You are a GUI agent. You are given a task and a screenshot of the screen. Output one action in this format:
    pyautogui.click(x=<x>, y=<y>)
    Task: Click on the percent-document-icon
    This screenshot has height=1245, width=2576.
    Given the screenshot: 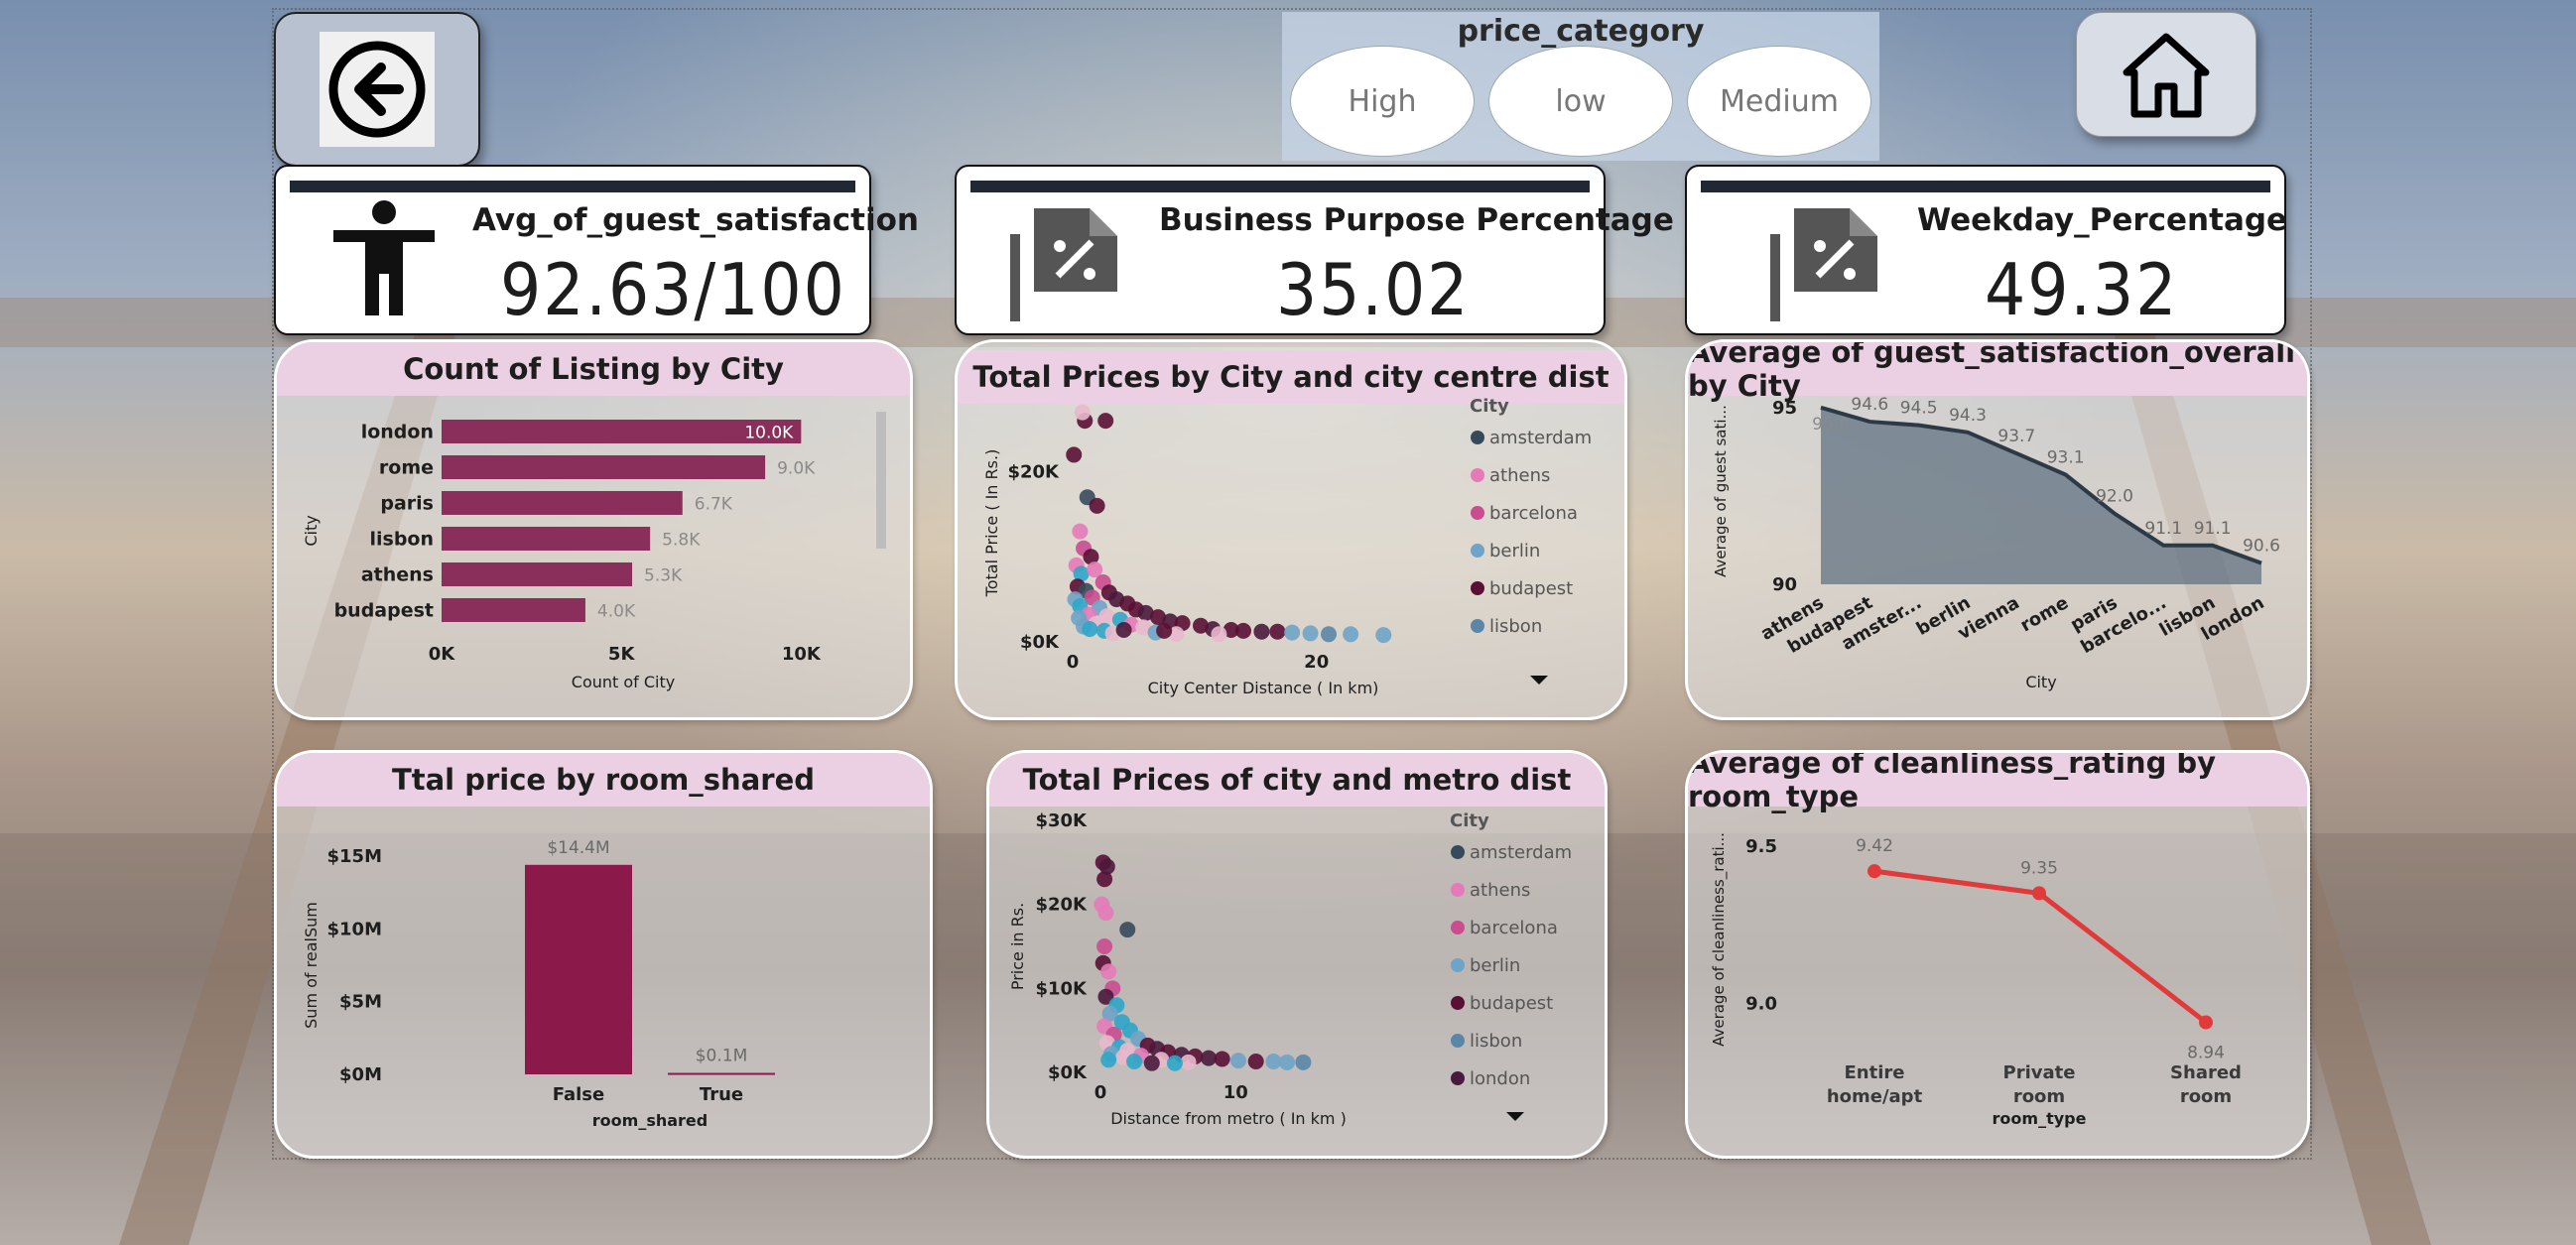 What is the action you would take?
    pyautogui.click(x=1064, y=264)
    